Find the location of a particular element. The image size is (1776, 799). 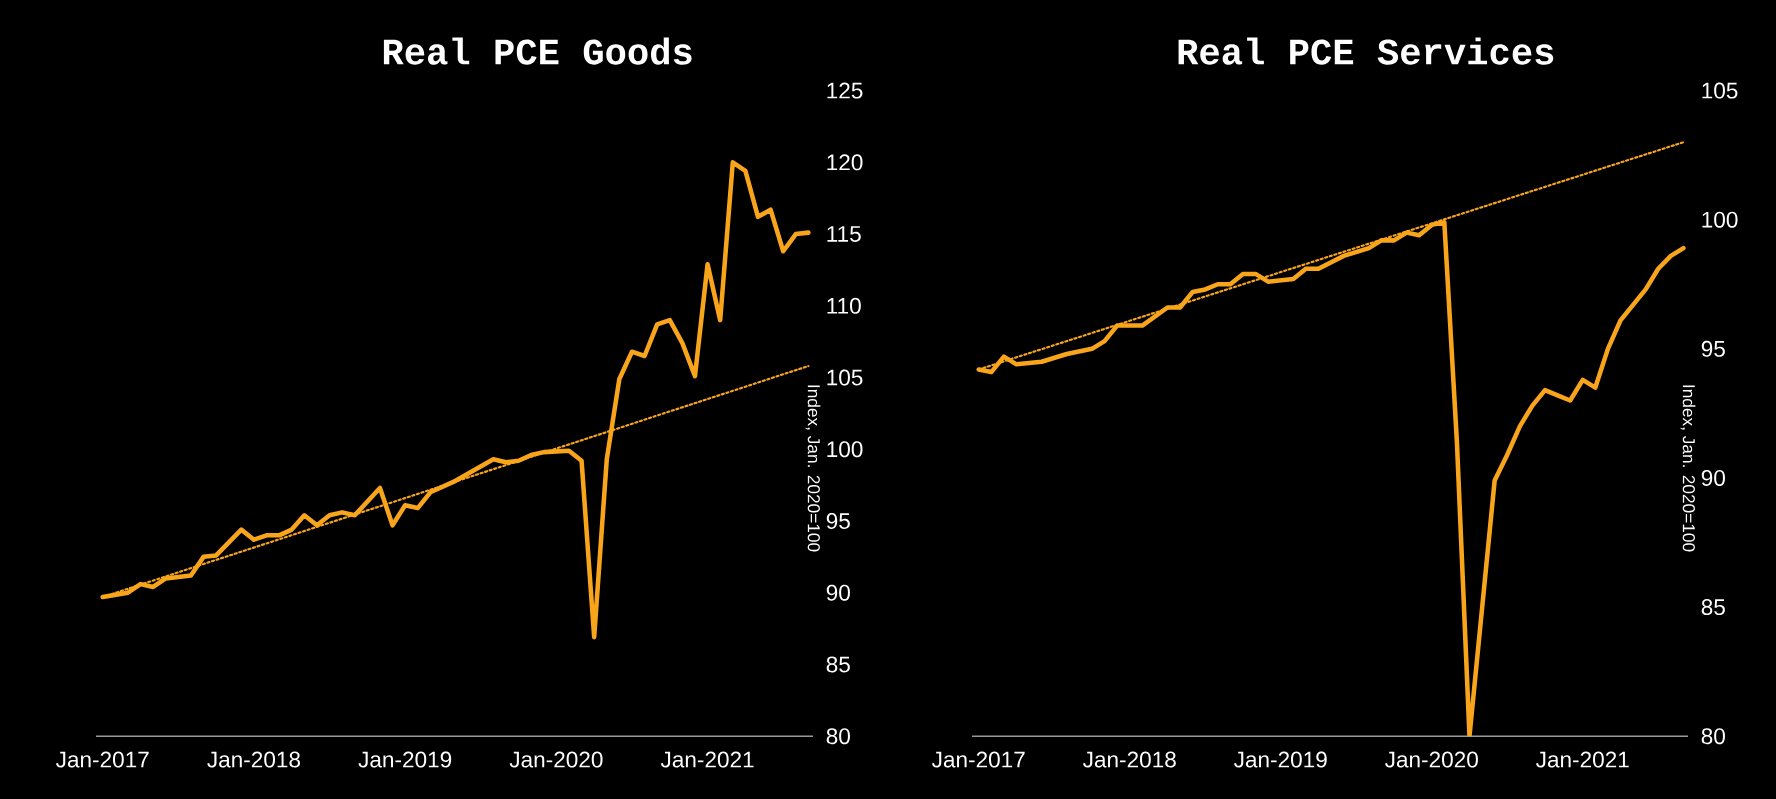

y-tick-label: 110 is located at coordinates (844, 305).